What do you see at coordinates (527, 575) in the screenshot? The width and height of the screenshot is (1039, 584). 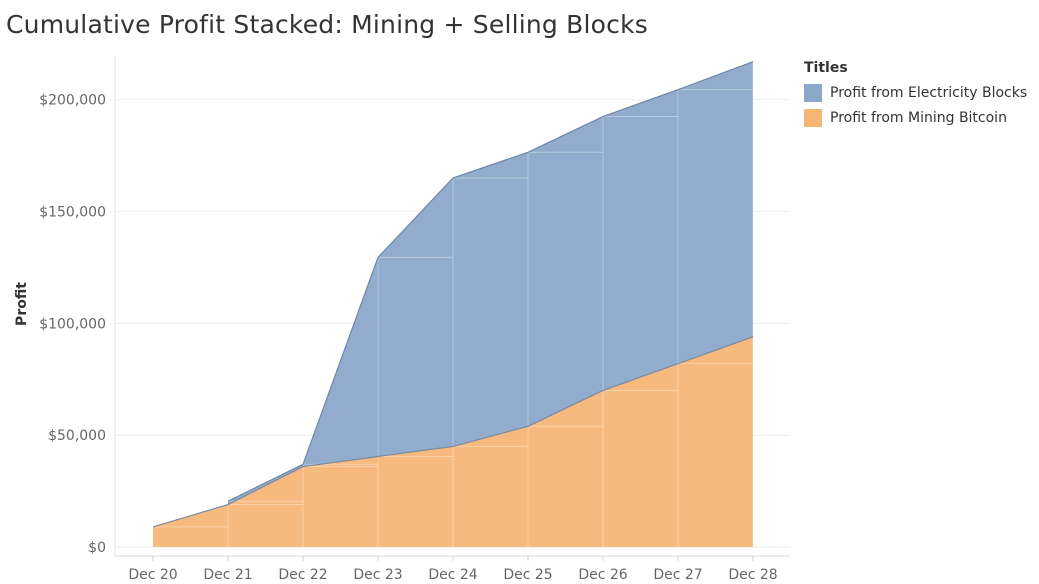 I see `x-tick-label: Dec 25` at bounding box center [527, 575].